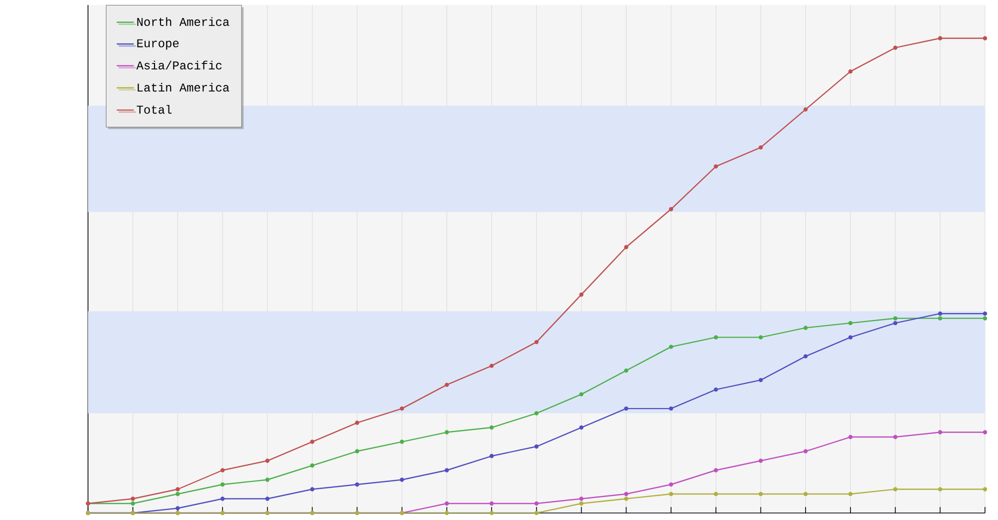 The width and height of the screenshot is (998, 520). I want to click on legend-label: North America, so click(183, 21).